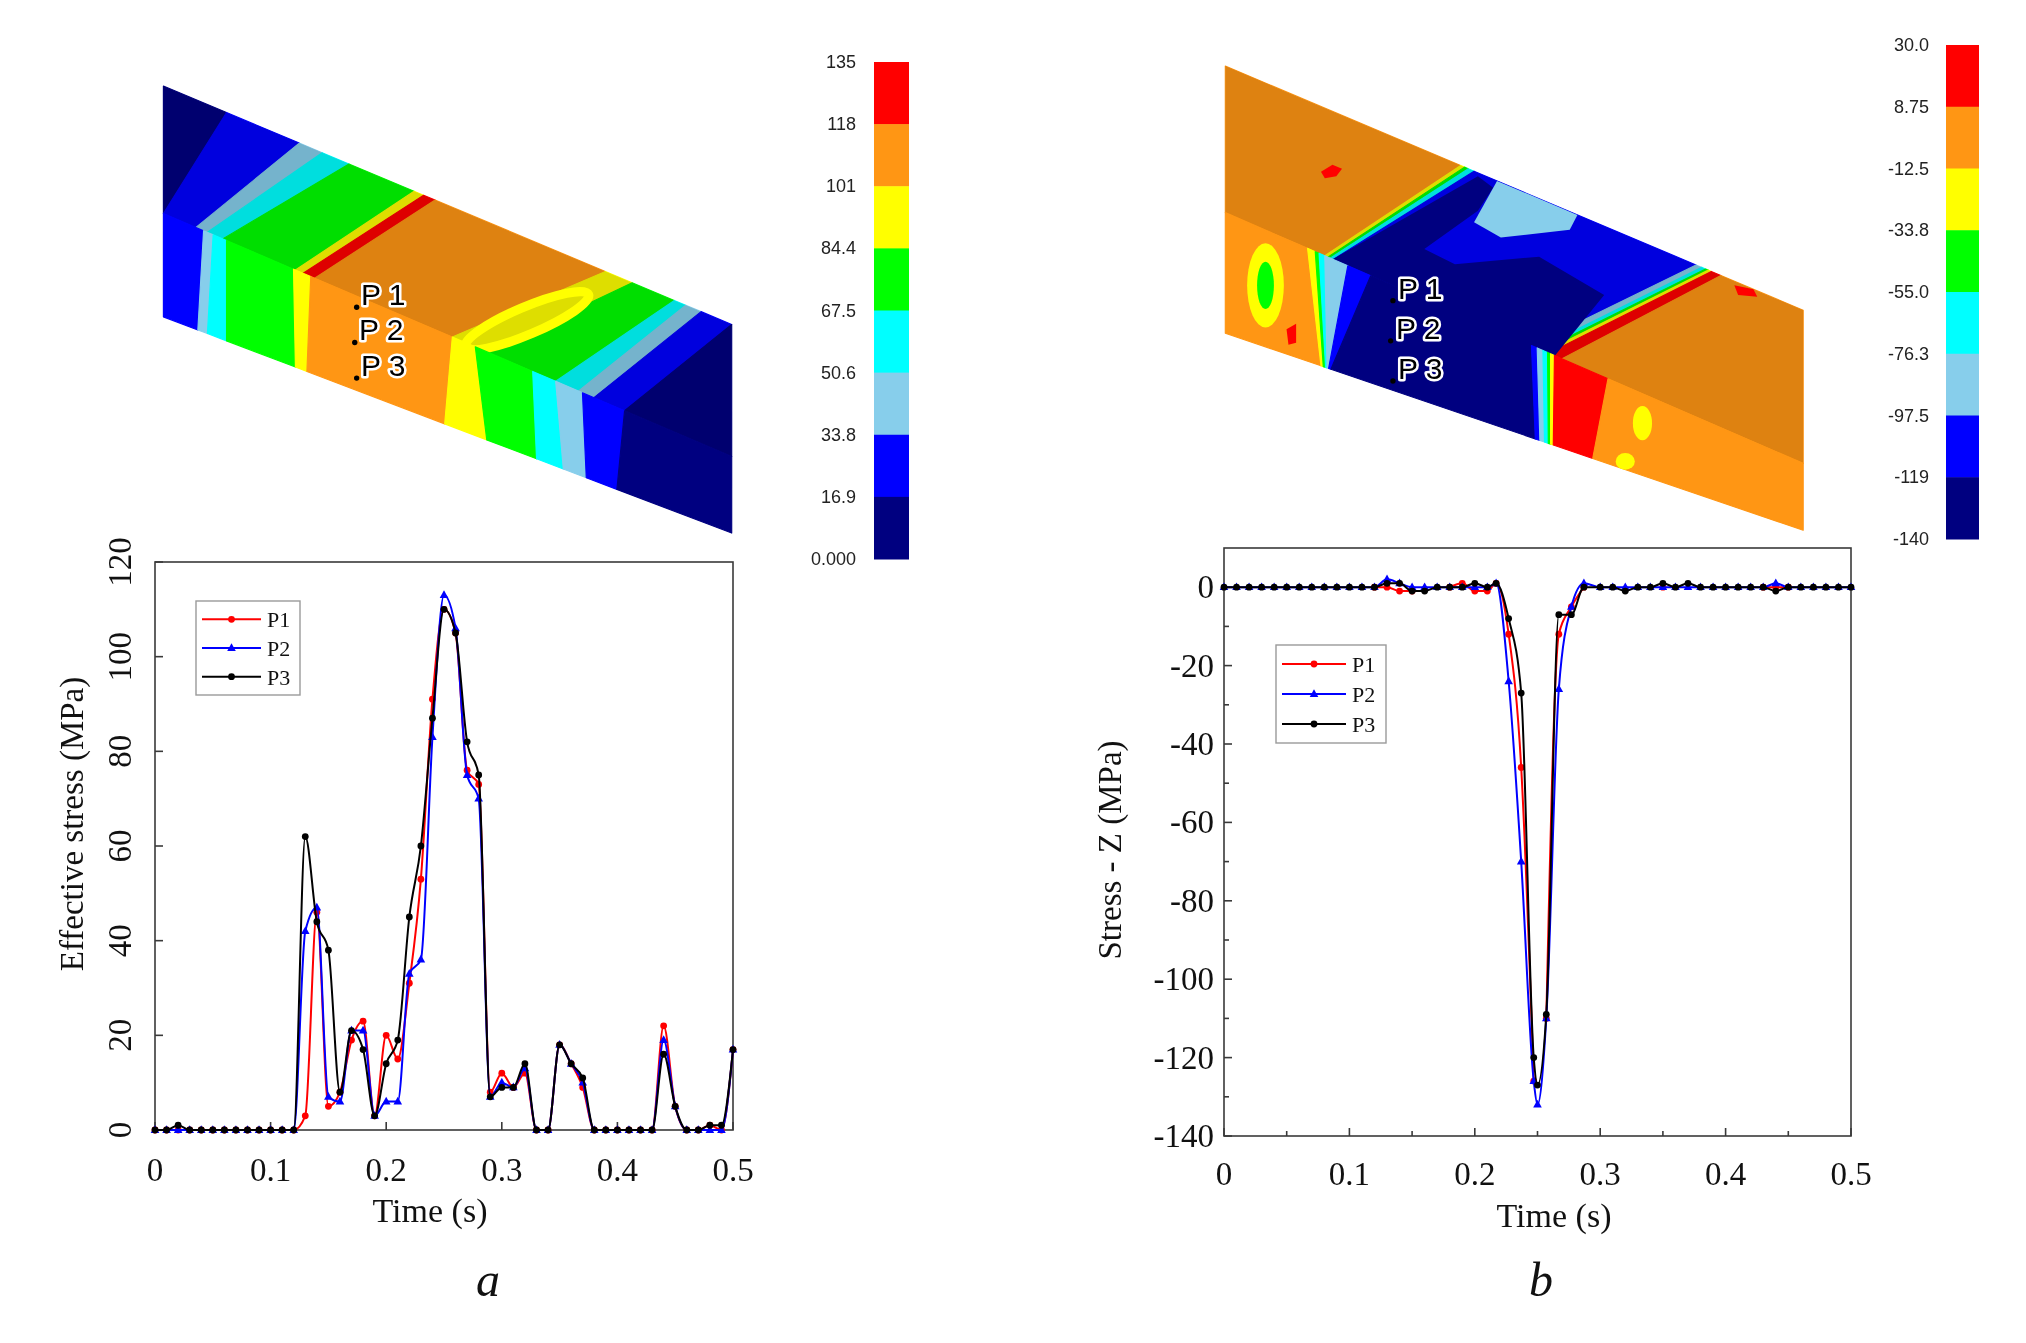 This screenshot has height=1343, width=2026. I want to click on text: -119, so click(1911, 477).